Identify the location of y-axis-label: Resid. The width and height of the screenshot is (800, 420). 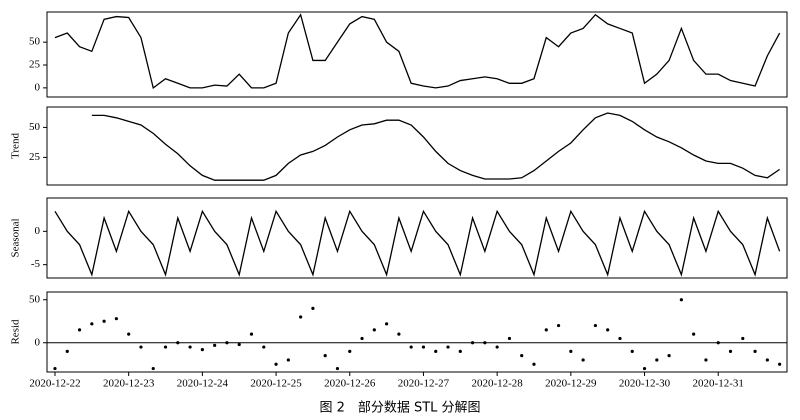
(16, 332).